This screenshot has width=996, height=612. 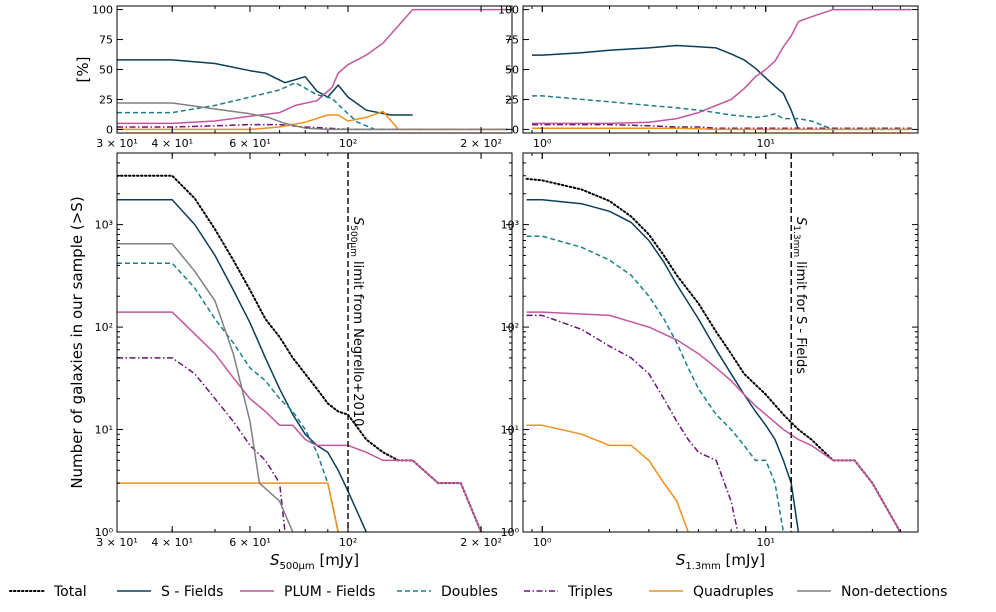 I want to click on legend-item-doubles: Doubles, so click(x=447, y=592).